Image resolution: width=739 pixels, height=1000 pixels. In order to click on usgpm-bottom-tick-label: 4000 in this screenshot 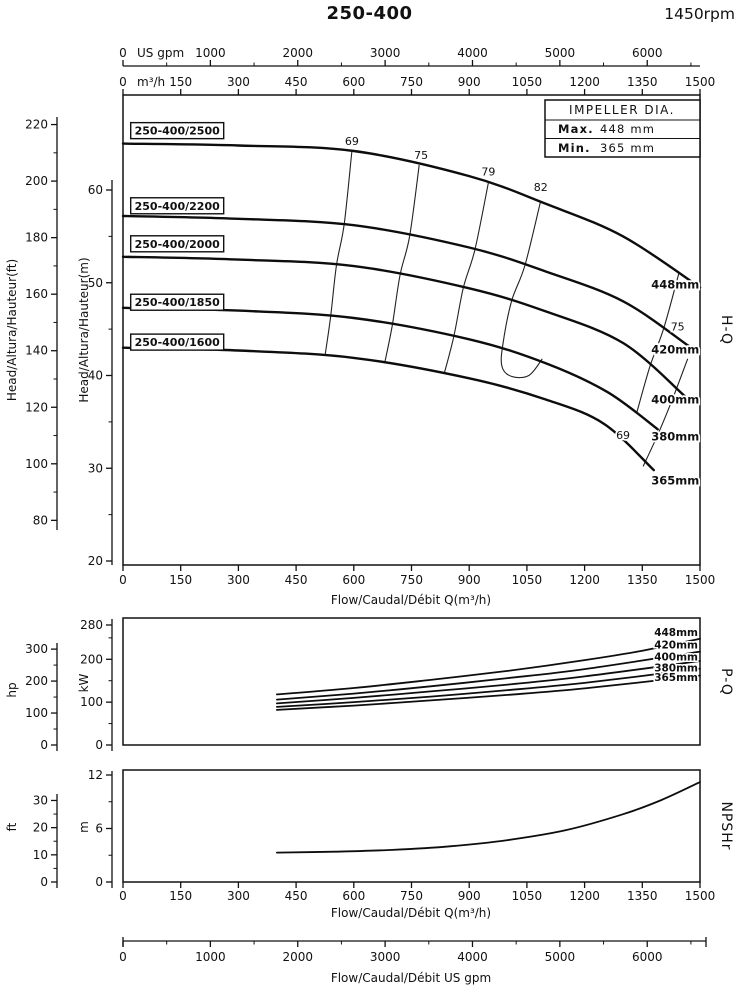, I will do `click(472, 957)`.